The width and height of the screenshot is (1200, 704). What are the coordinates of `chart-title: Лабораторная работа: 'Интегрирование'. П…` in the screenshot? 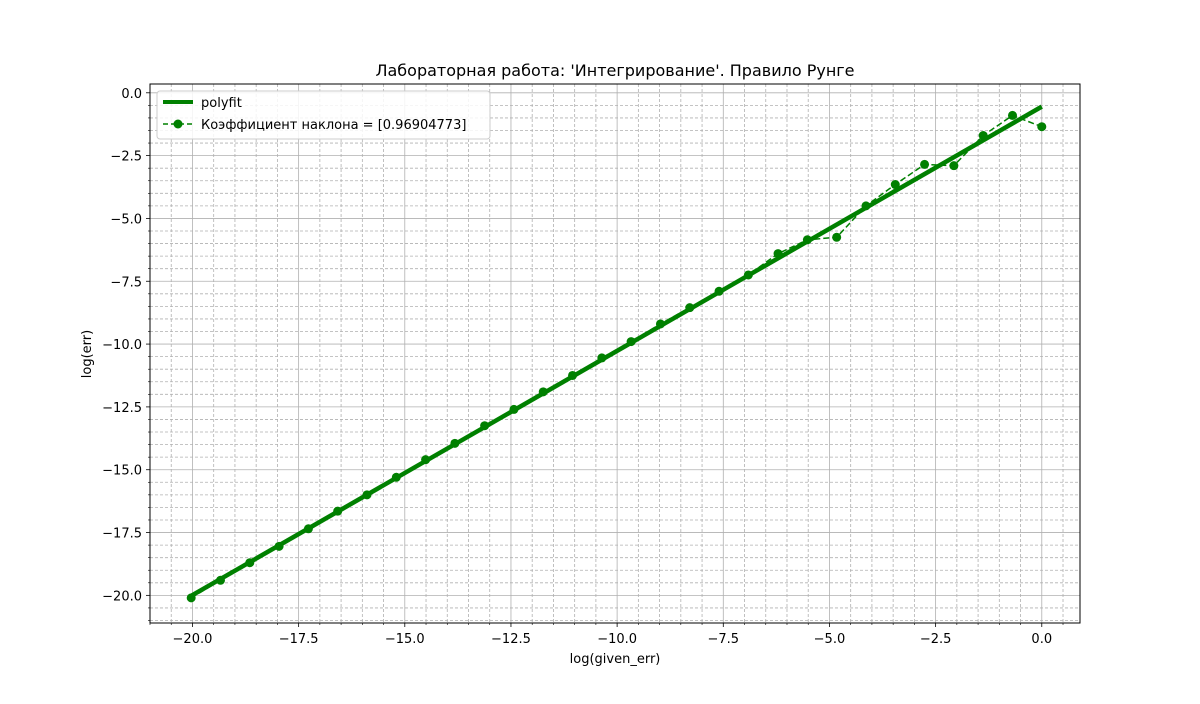 It's located at (614, 70).